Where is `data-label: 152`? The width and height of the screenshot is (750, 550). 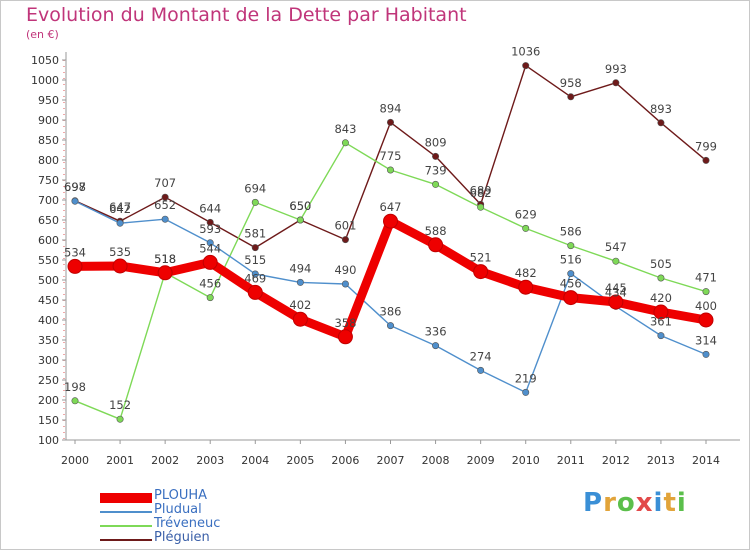 data-label: 152 is located at coordinates (120, 405).